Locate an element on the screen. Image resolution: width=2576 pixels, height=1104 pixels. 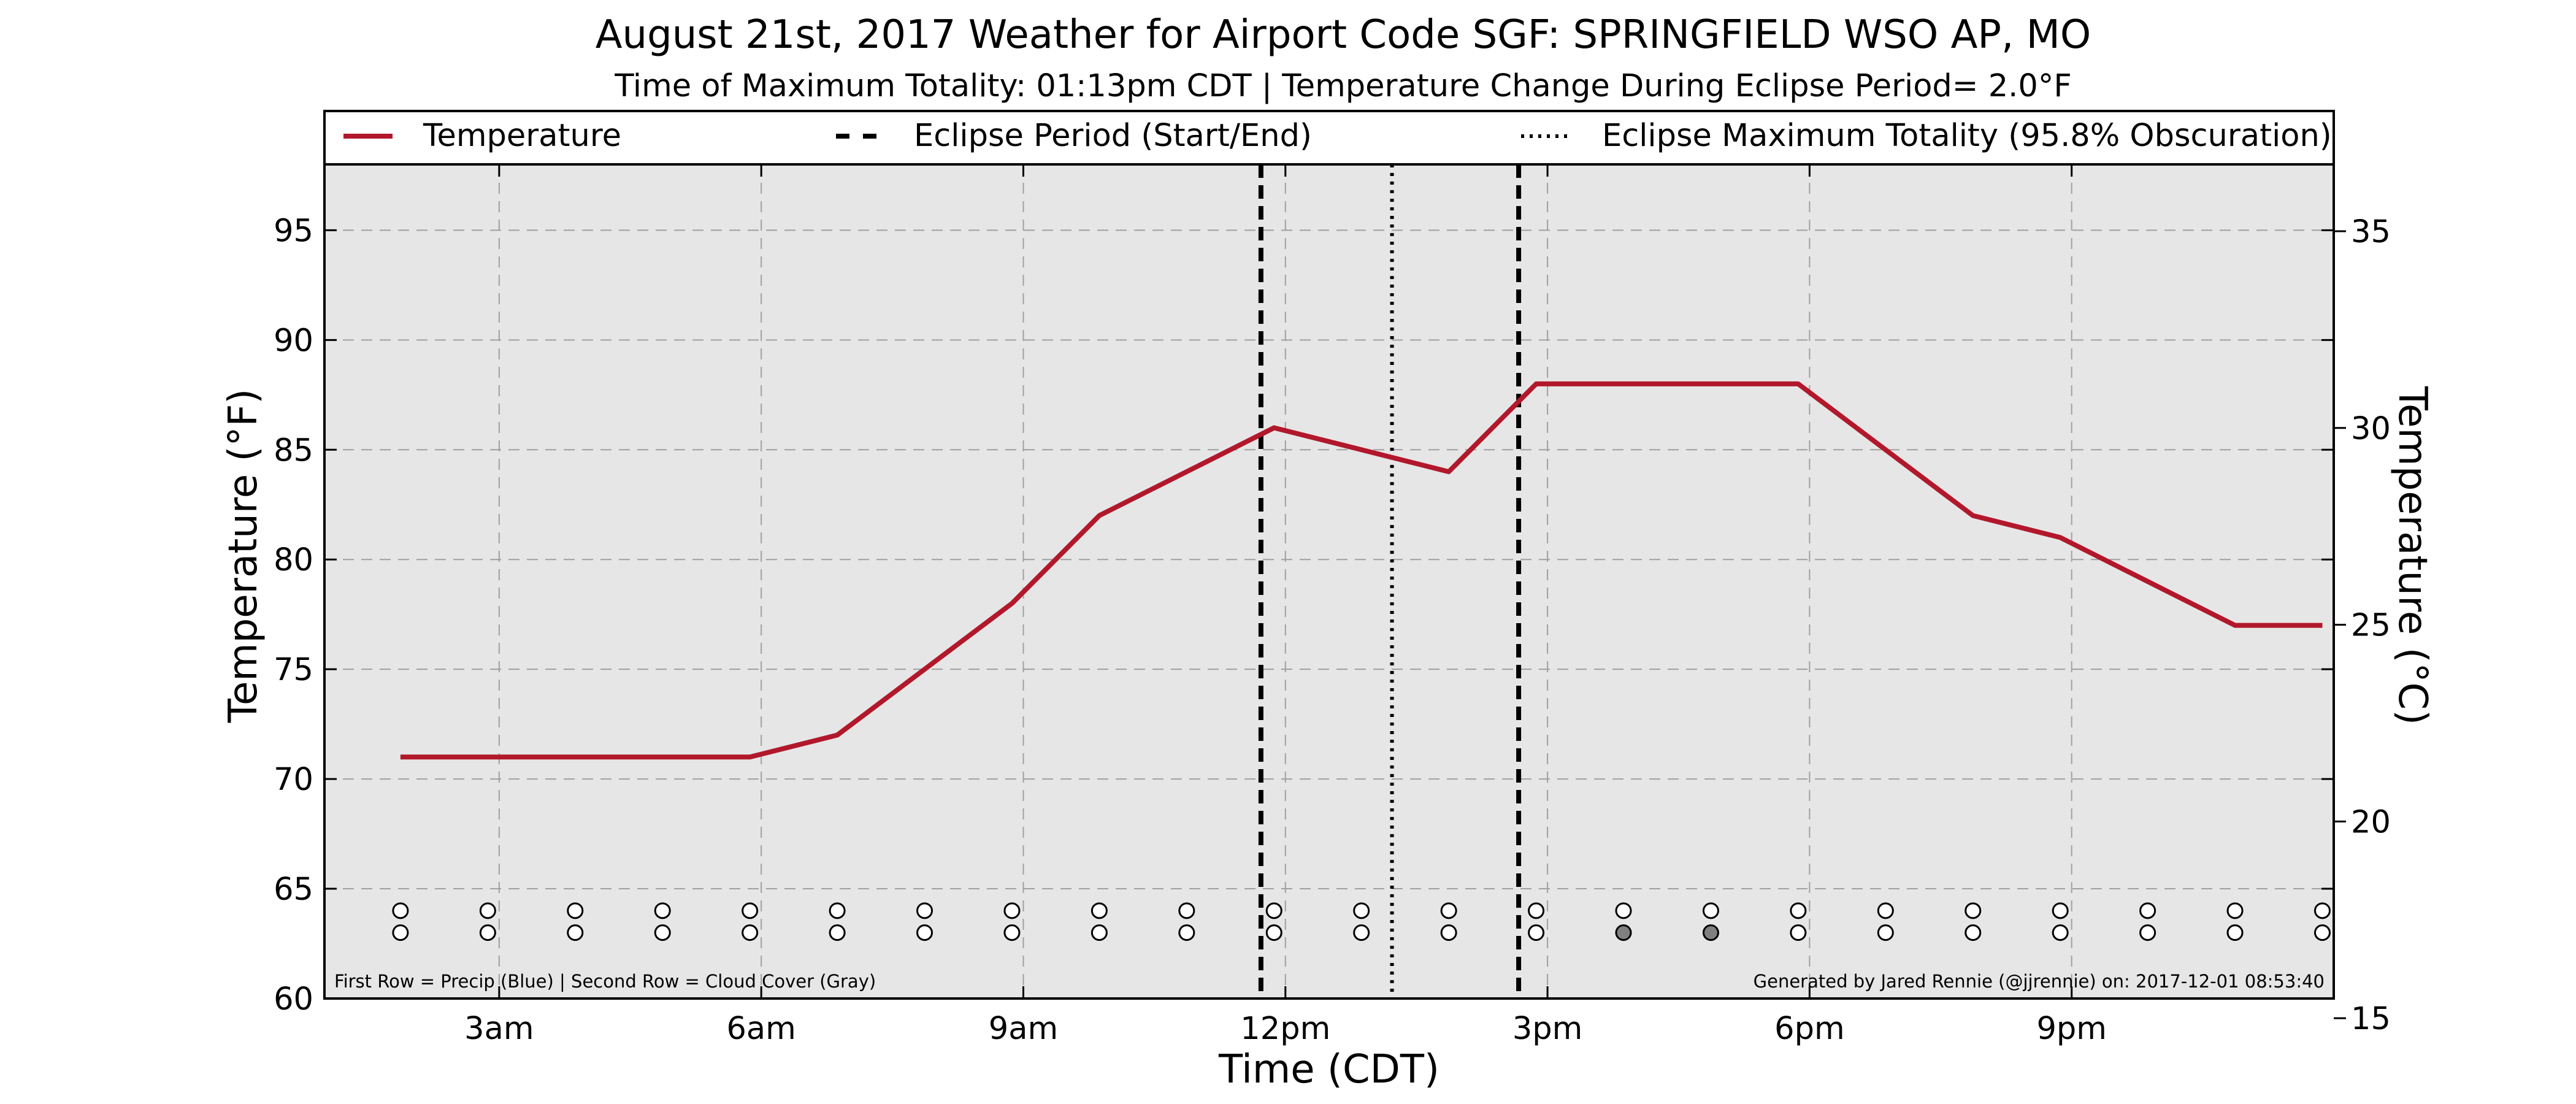
legend-eclipse-period-label: Eclipse Period (Start/End) is located at coordinates (1113, 136).